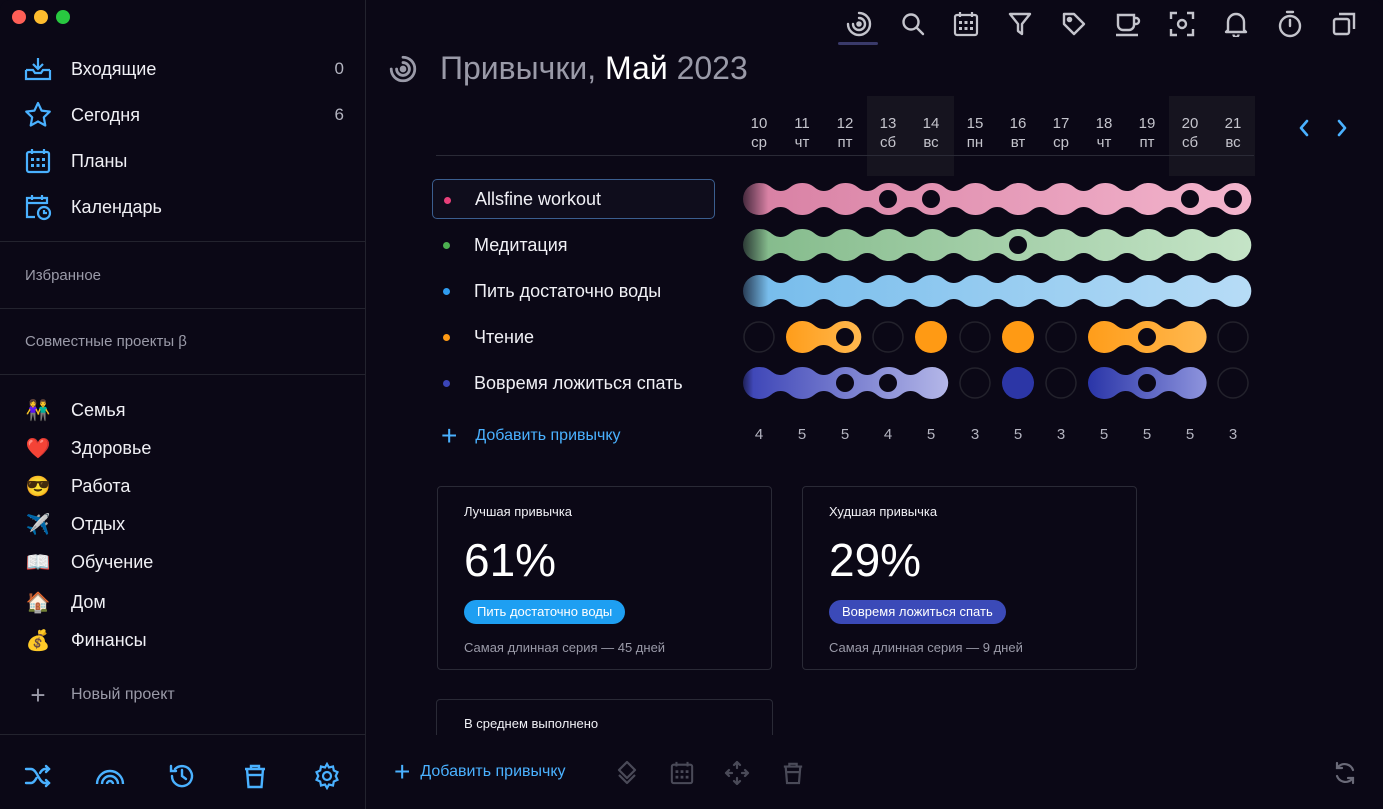  Describe the element at coordinates (1236, 24) in the screenshot. I see `bell-icon` at that location.